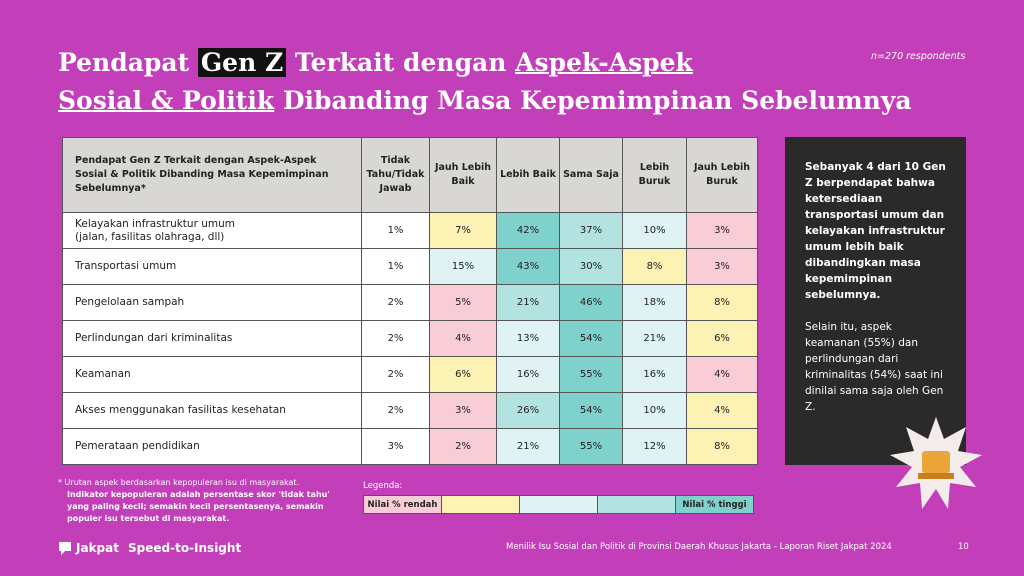 Image resolution: width=1024 pixels, height=576 pixels. Describe the element at coordinates (591, 302) in the screenshot. I see `table-cell: 46%` at that location.